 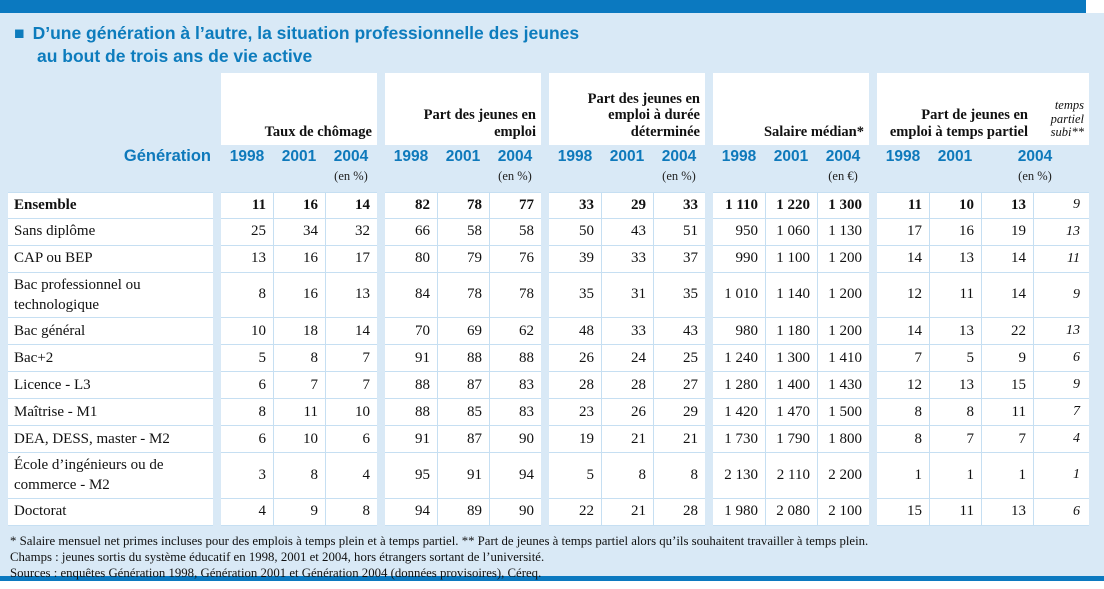 What do you see at coordinates (411, 512) in the screenshot?
I see `value-cell: 94` at bounding box center [411, 512].